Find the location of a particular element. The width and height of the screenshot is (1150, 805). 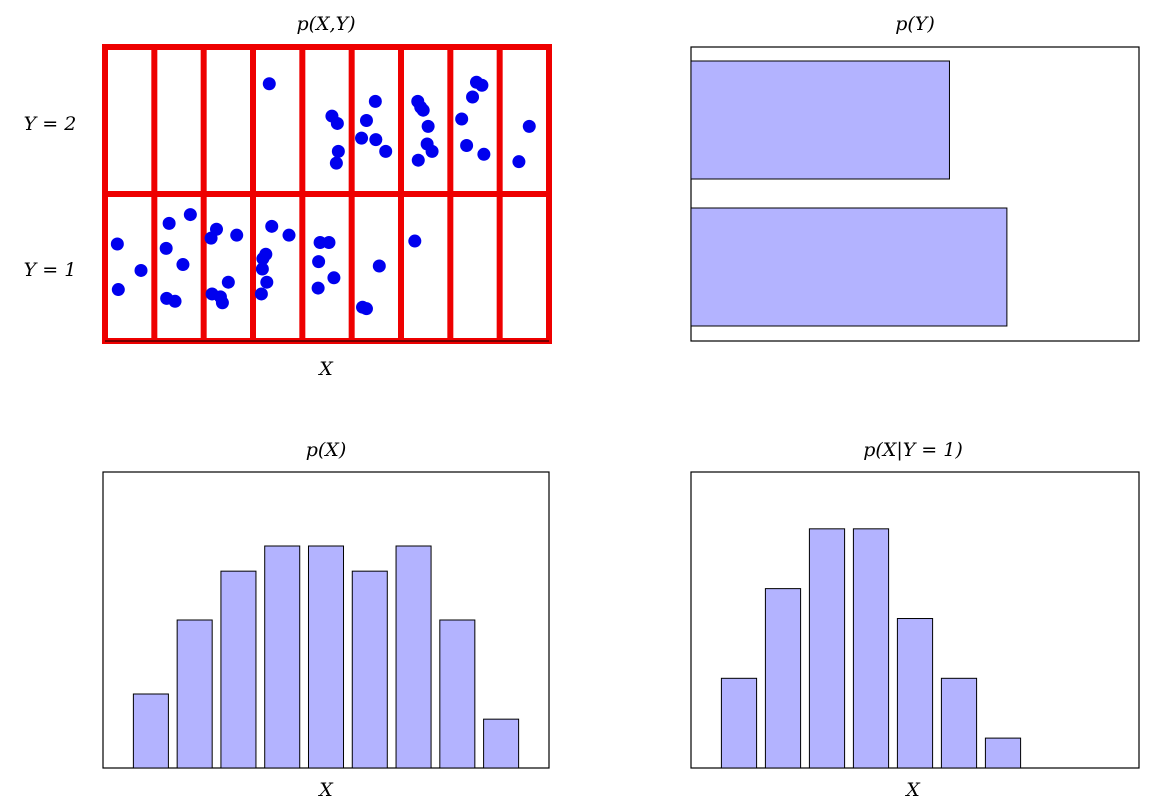

joint-title: p(X,Y) is located at coordinates (325, 24).